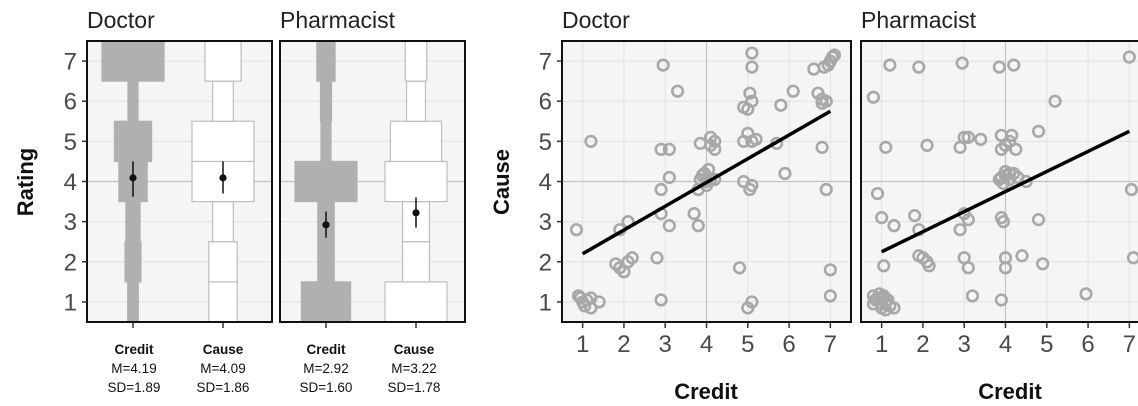 Image resolution: width=1138 pixels, height=406 pixels. What do you see at coordinates (25, 182) in the screenshot?
I see `rating-axis-label: Rating` at bounding box center [25, 182].